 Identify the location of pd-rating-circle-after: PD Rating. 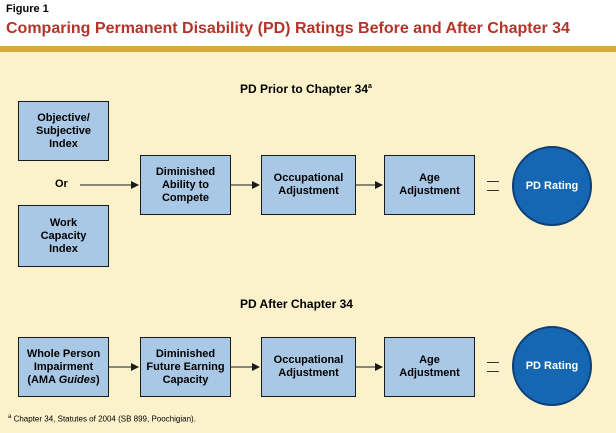
(552, 366).